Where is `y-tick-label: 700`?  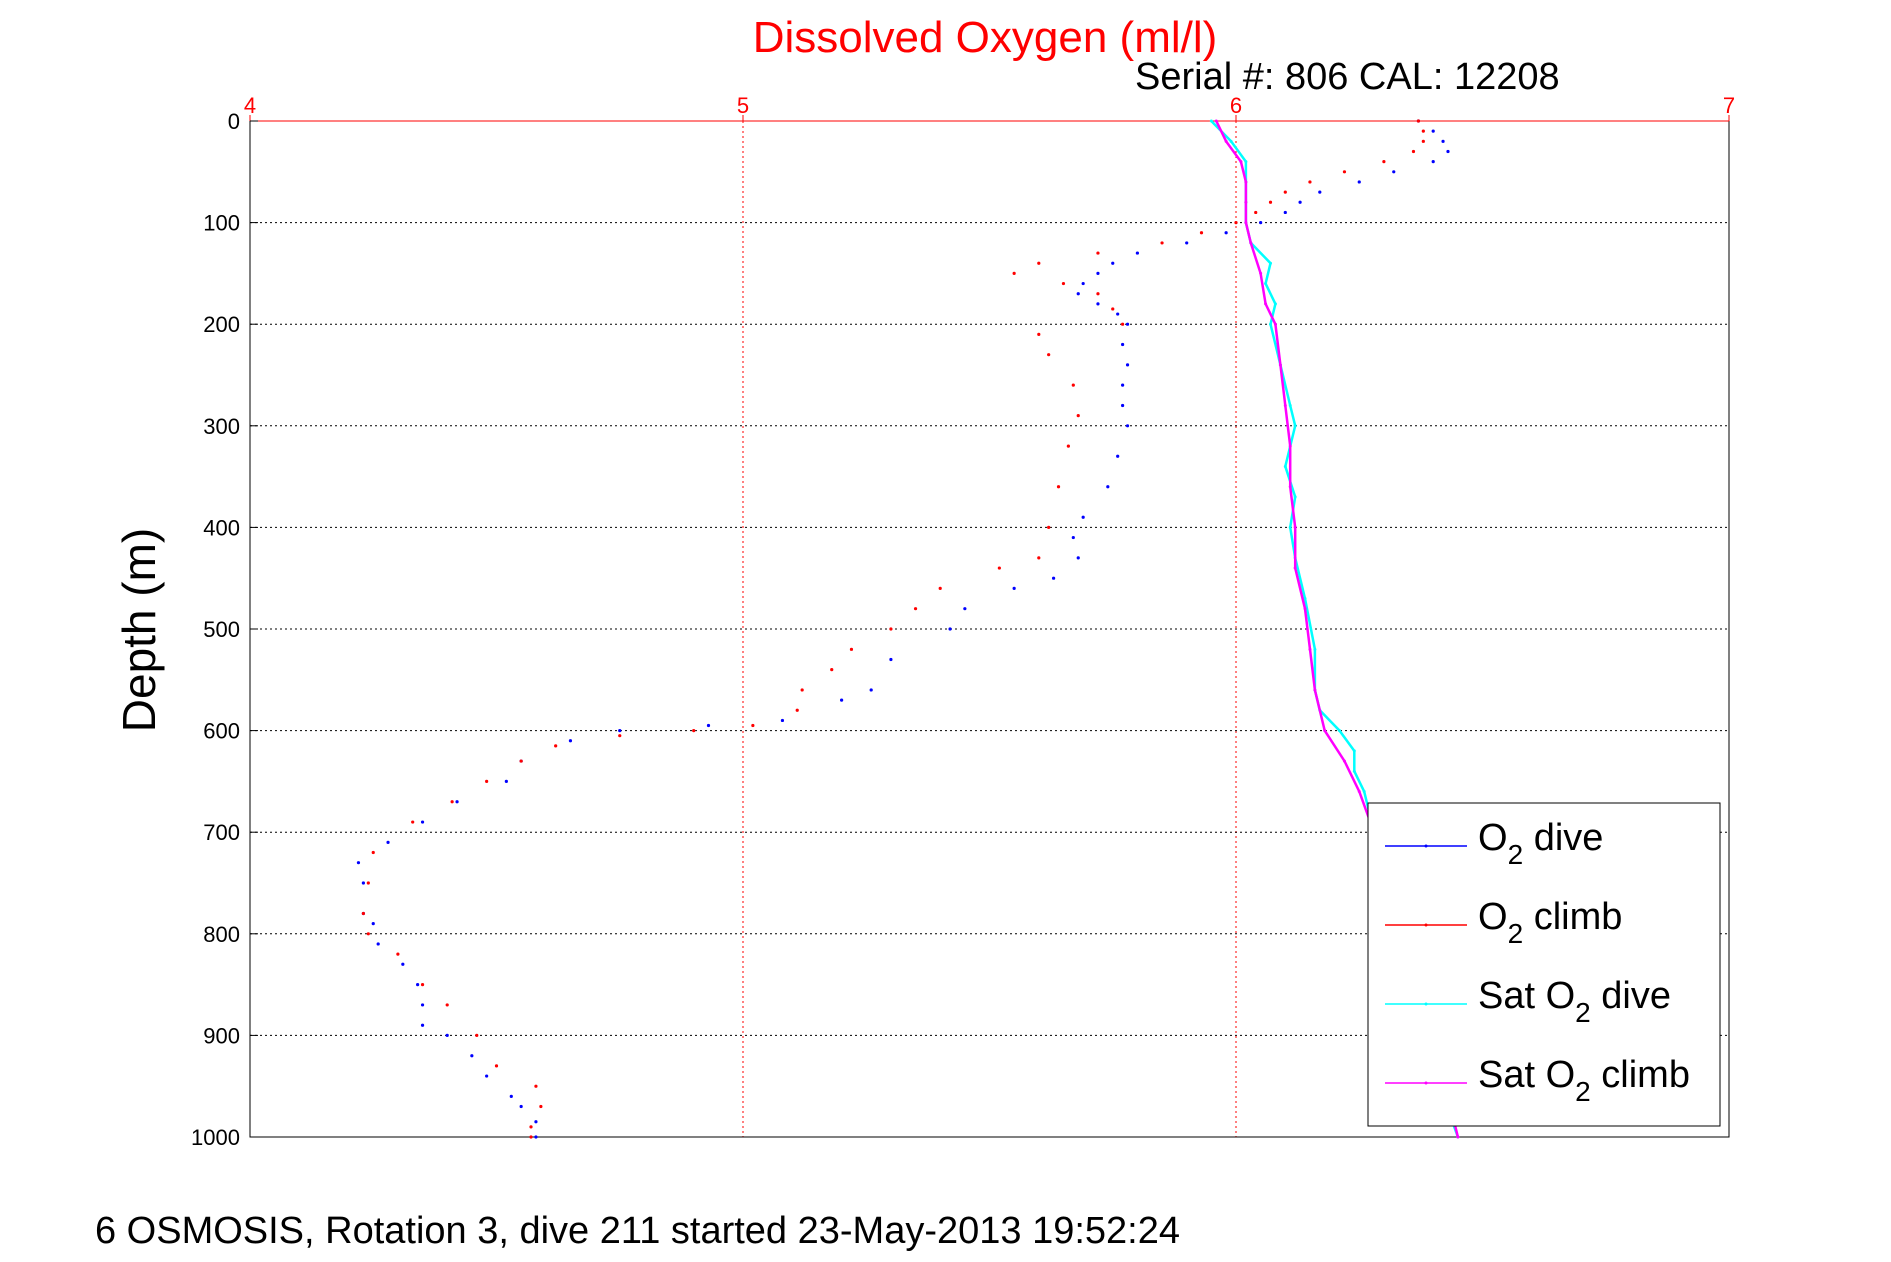
y-tick-label: 700 is located at coordinates (221, 832).